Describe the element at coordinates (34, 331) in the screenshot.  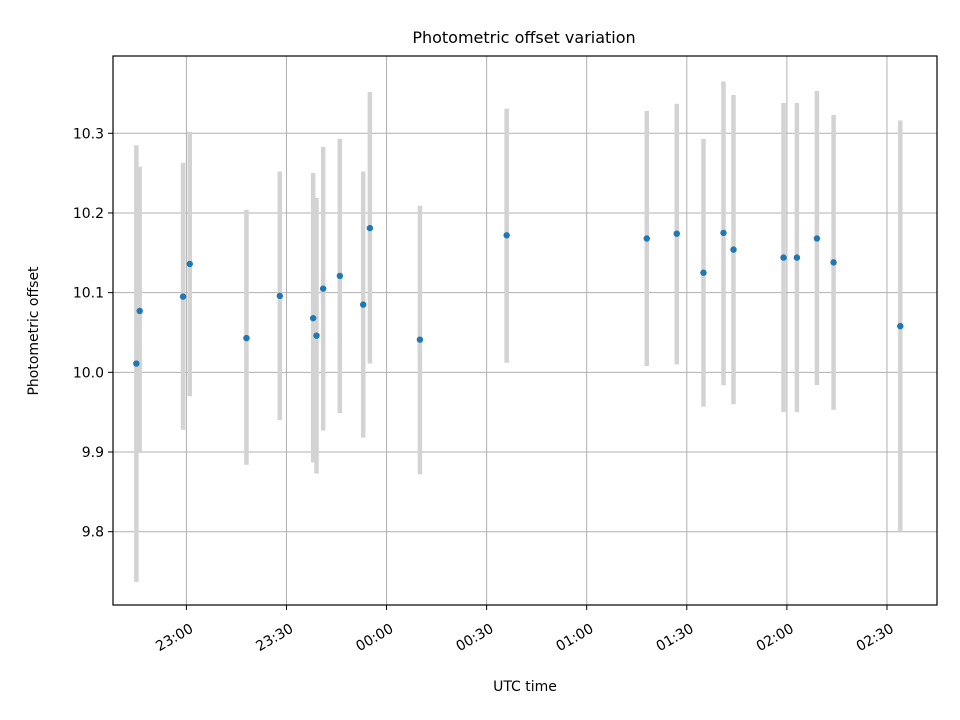
I see `y-axis-label: Photometric offset` at that location.